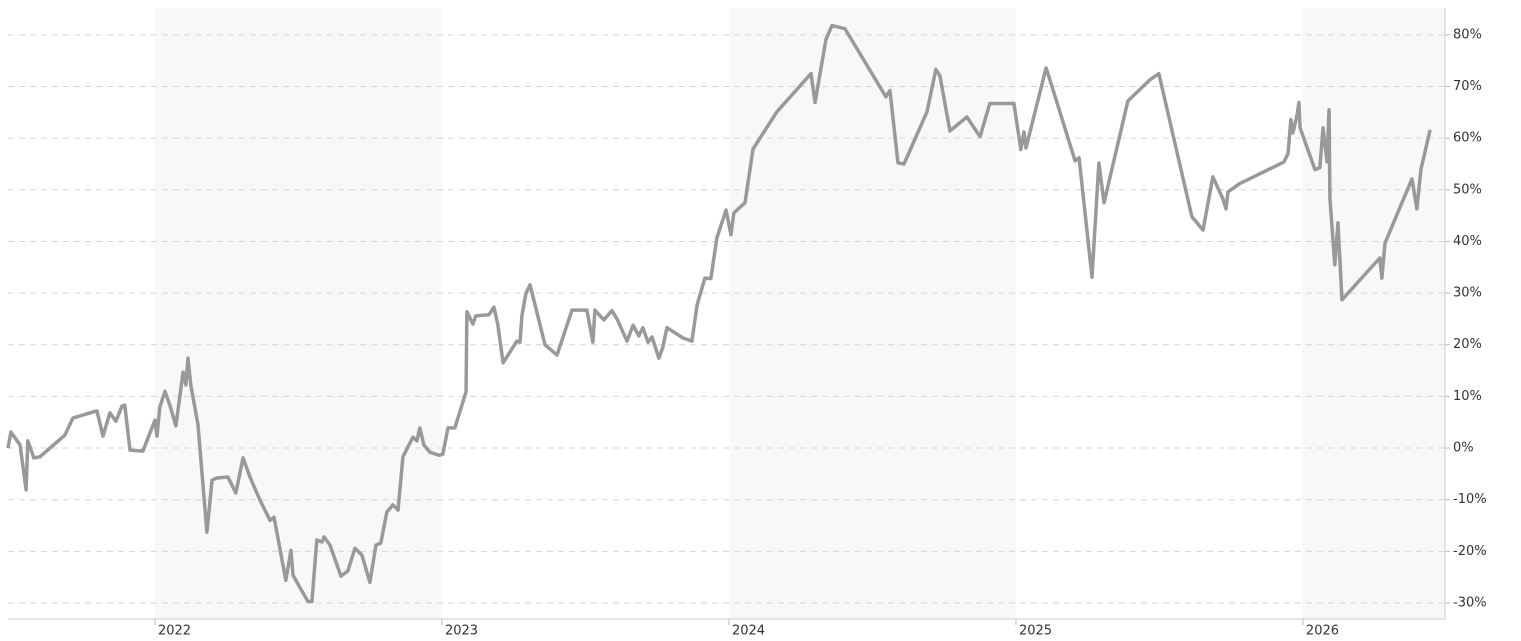 This screenshot has height=641, width=1521. What do you see at coordinates (1467, 344) in the screenshot?
I see `y-tick-label: 20%` at bounding box center [1467, 344].